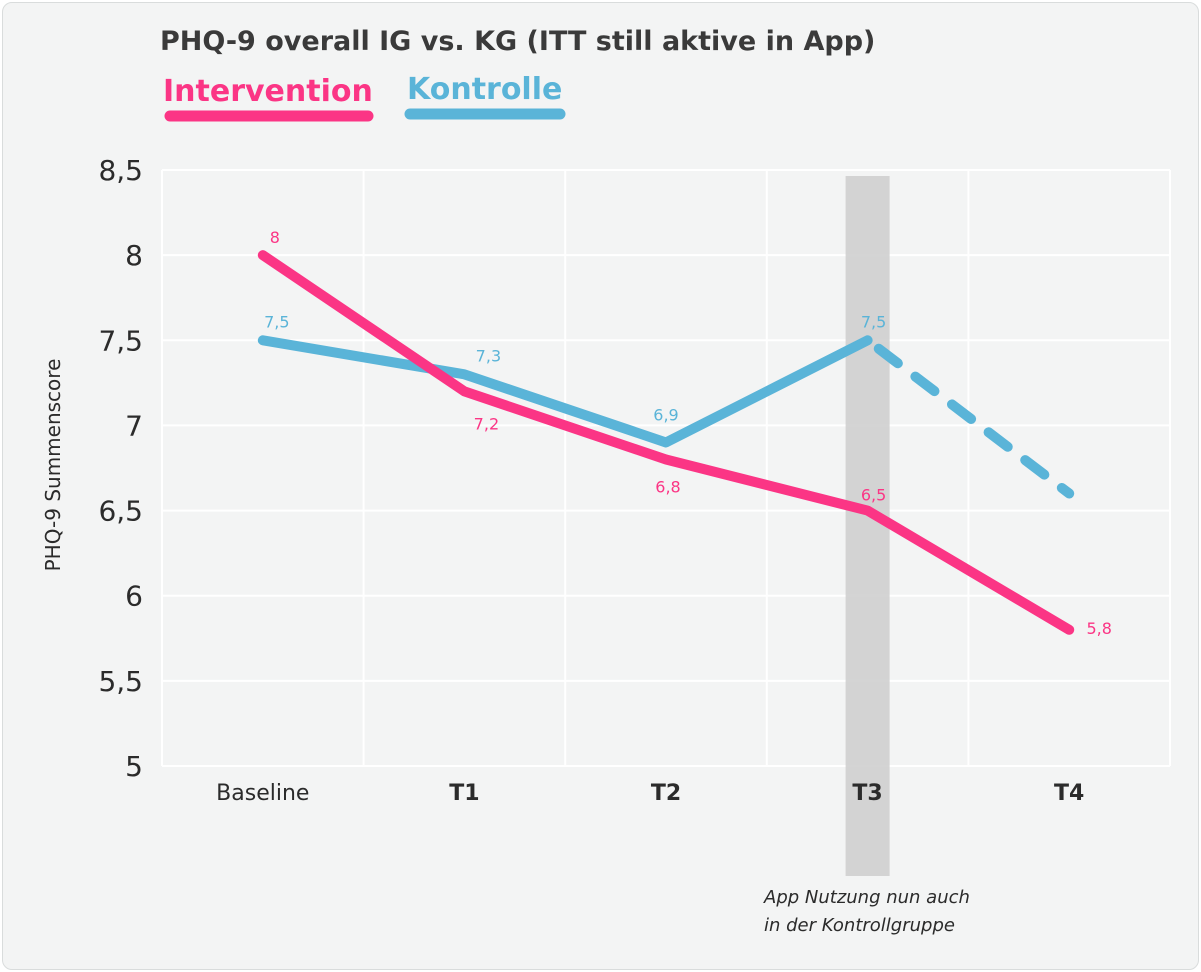 The width and height of the screenshot is (1201, 972). What do you see at coordinates (866, 897) in the screenshot?
I see `annotation-line-1: App Nutzung nun auch` at bounding box center [866, 897].